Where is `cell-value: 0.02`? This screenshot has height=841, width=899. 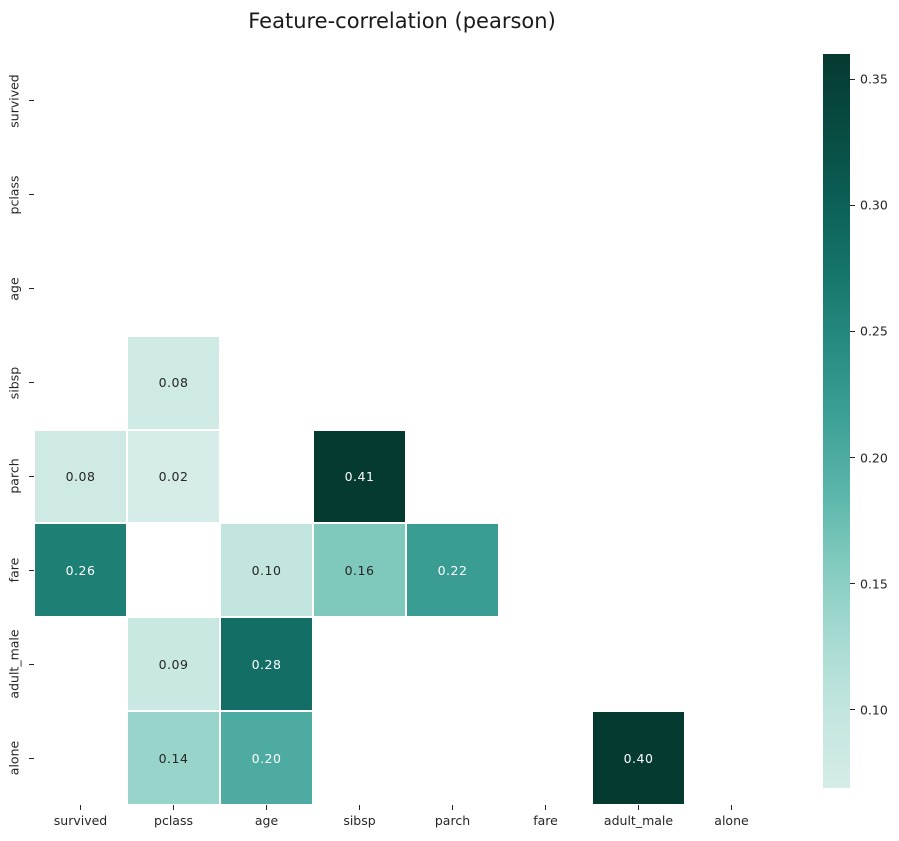 cell-value: 0.02 is located at coordinates (173, 476).